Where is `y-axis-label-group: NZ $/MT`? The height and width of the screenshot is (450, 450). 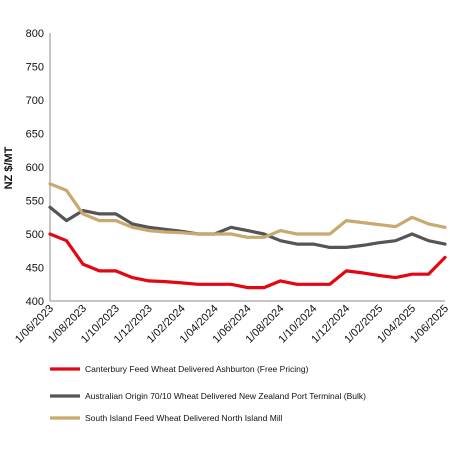 y-axis-label-group: NZ $/MT is located at coordinates (9, 167).